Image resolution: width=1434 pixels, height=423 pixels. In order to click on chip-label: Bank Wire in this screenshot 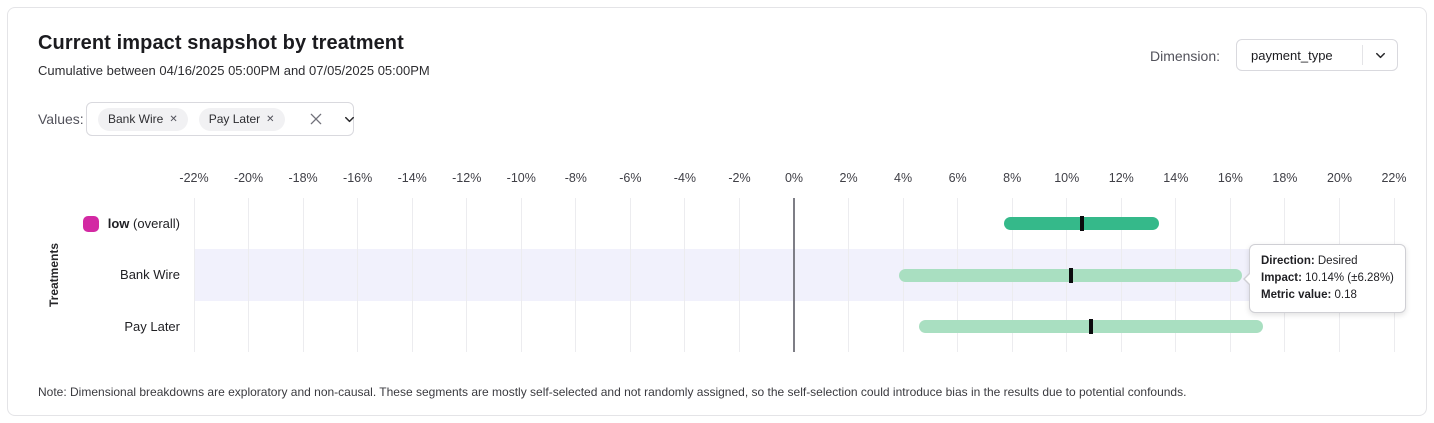, I will do `click(136, 119)`.